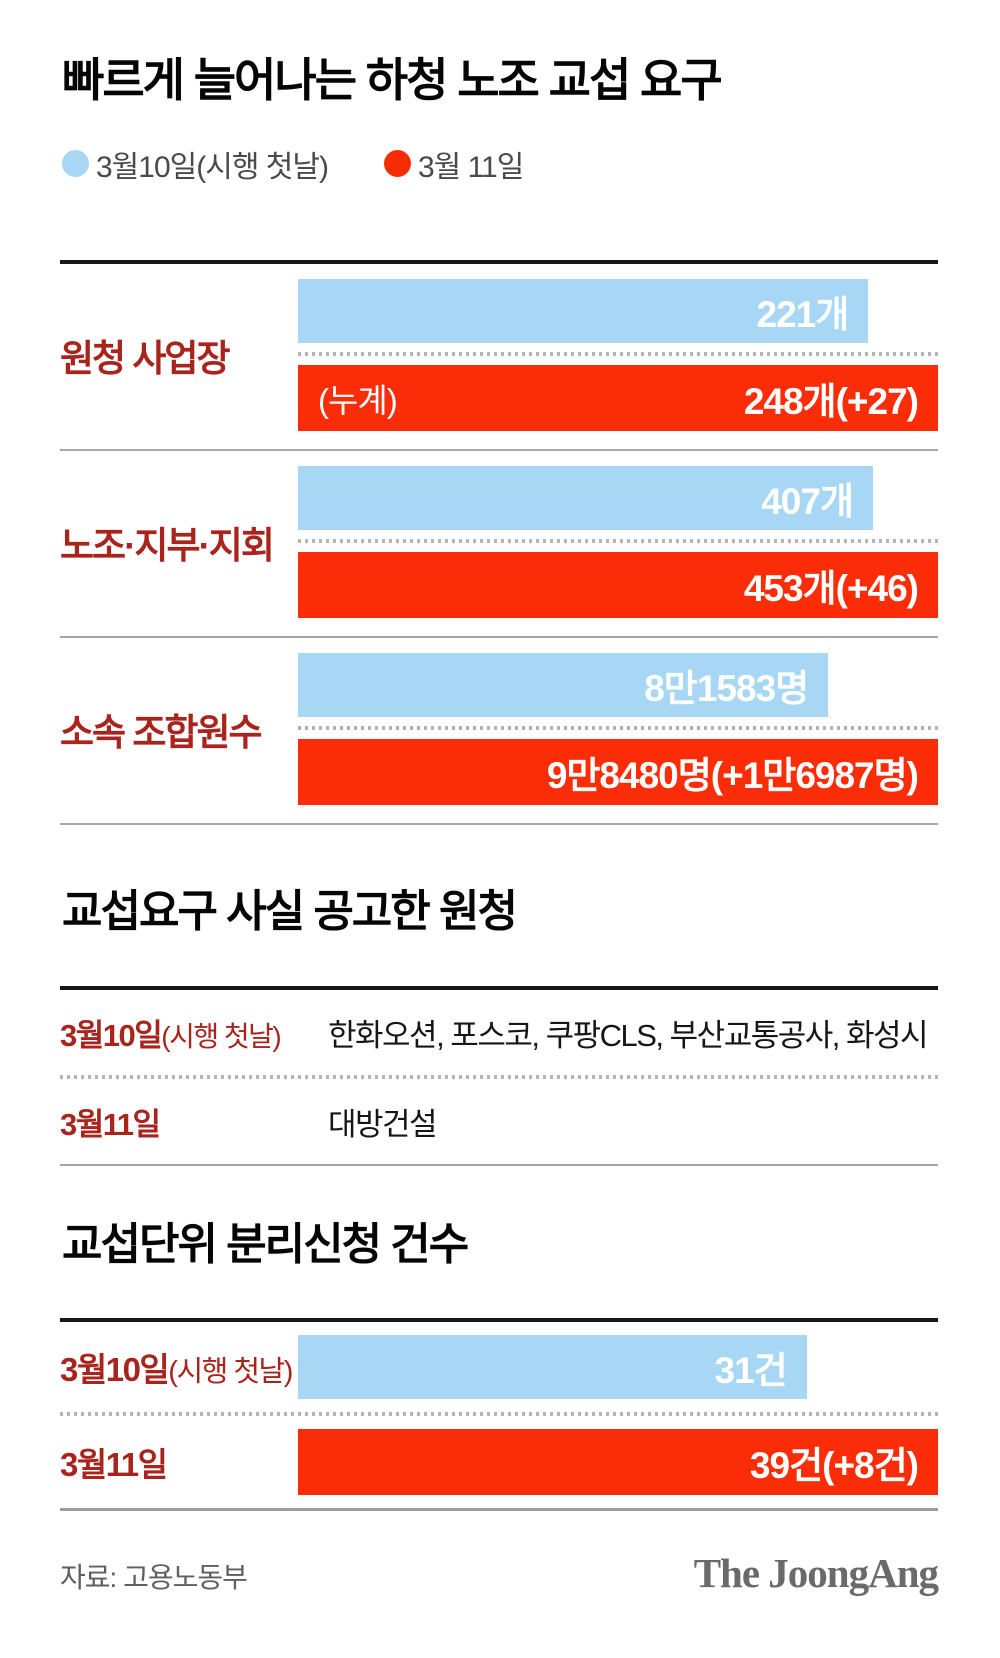 The width and height of the screenshot is (1000, 1658). What do you see at coordinates (161, 732) in the screenshot?
I see `row-label-members: 소속 조합원수` at bounding box center [161, 732].